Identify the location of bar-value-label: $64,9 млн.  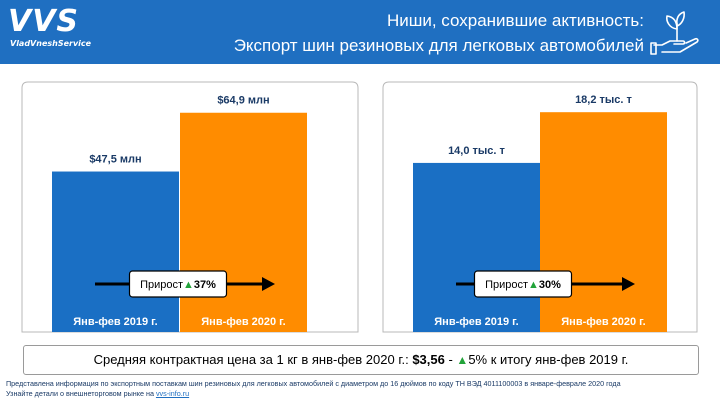
(243, 101).